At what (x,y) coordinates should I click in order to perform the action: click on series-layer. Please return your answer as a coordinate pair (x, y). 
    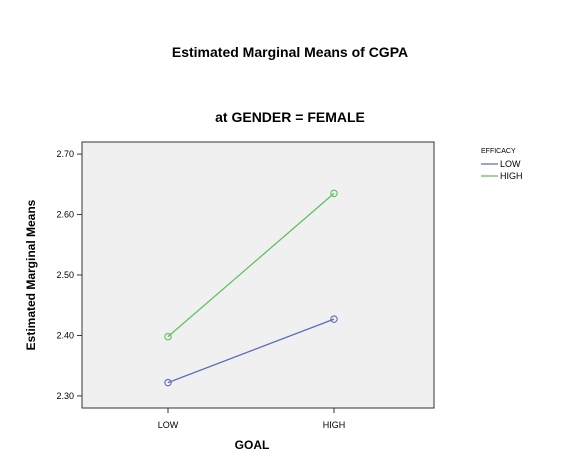
    Looking at the image, I should click on (251, 288).